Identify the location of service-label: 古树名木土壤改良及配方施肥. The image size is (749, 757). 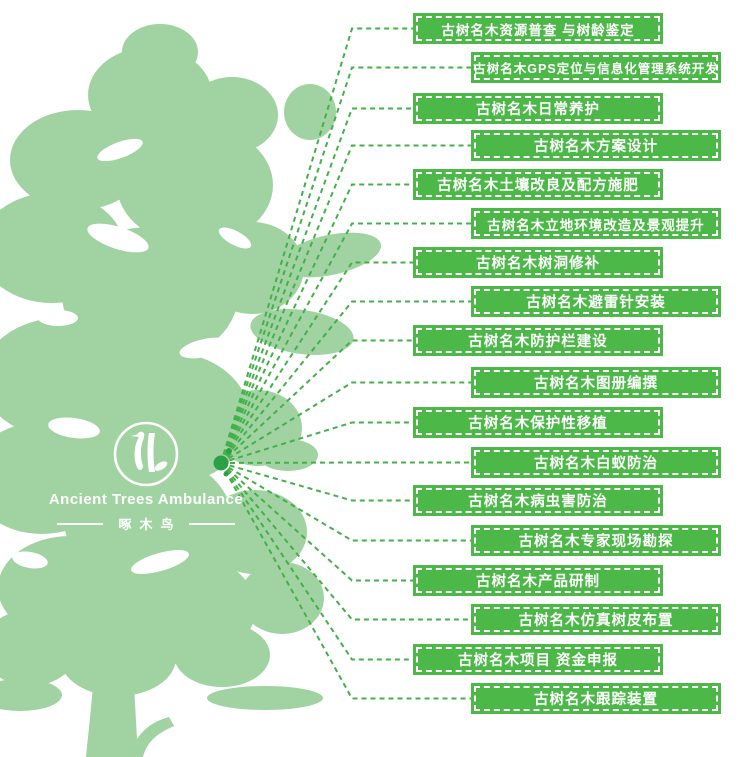
(538, 184).